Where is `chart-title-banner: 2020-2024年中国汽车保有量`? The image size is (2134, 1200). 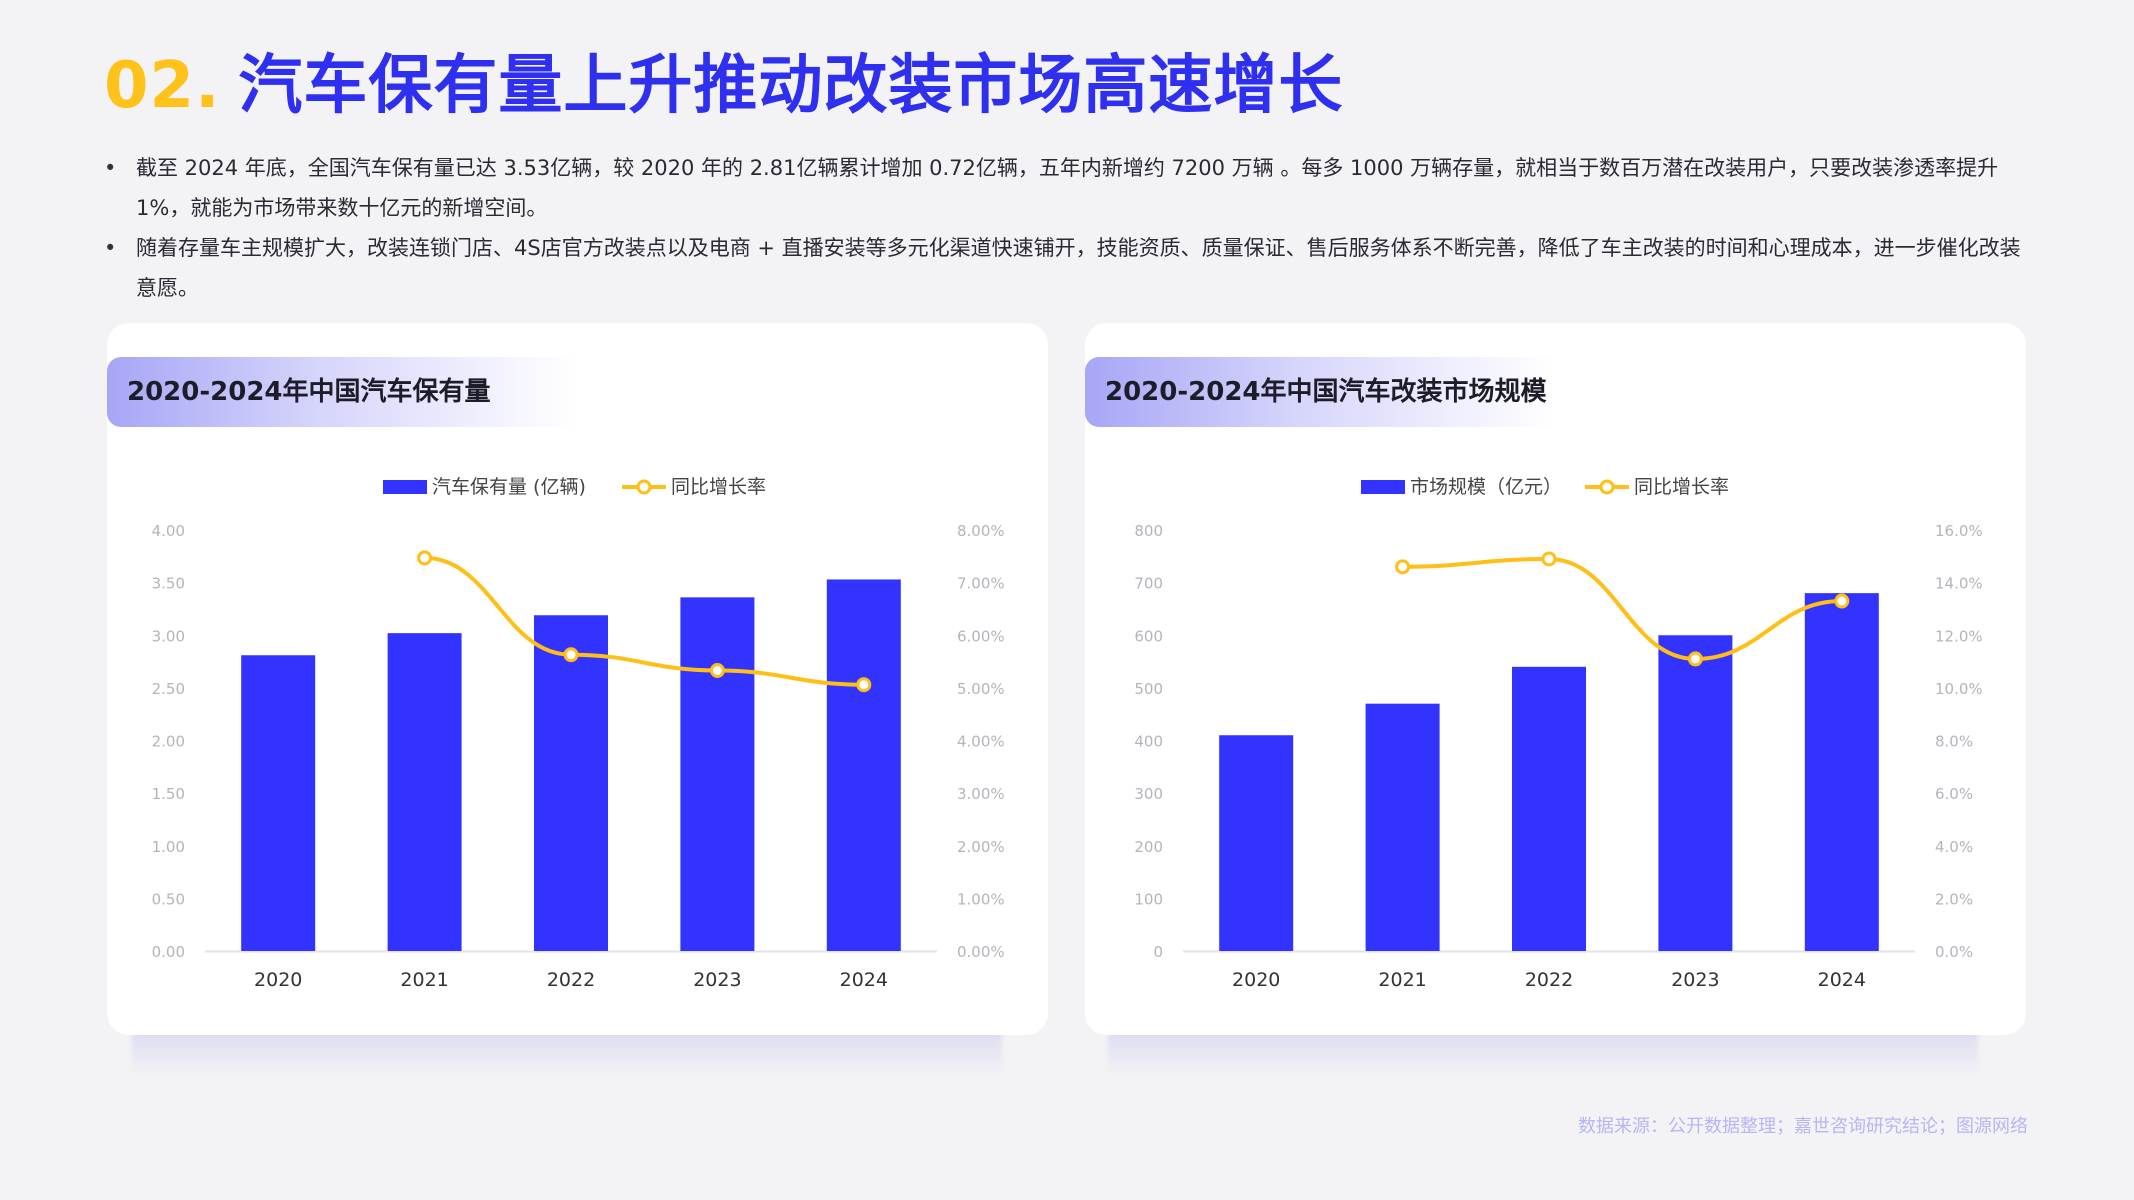 chart-title-banner: 2020-2024年中国汽车保有量 is located at coordinates (342, 392).